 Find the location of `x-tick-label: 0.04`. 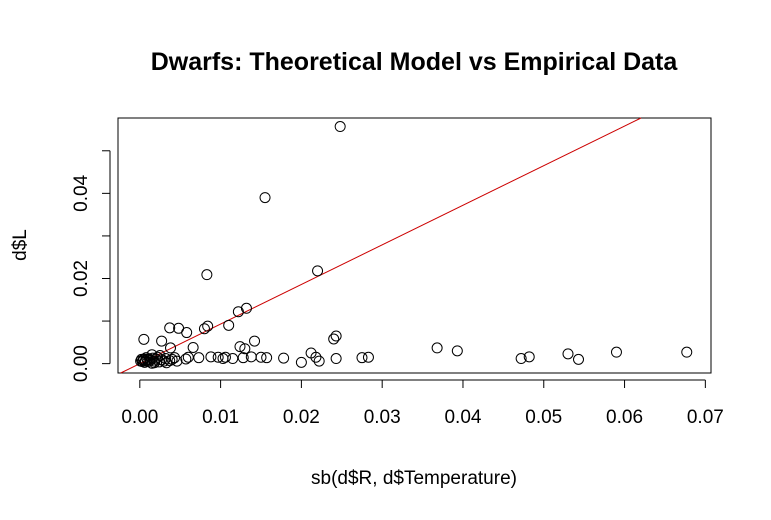

x-tick-label: 0.04 is located at coordinates (462, 417).